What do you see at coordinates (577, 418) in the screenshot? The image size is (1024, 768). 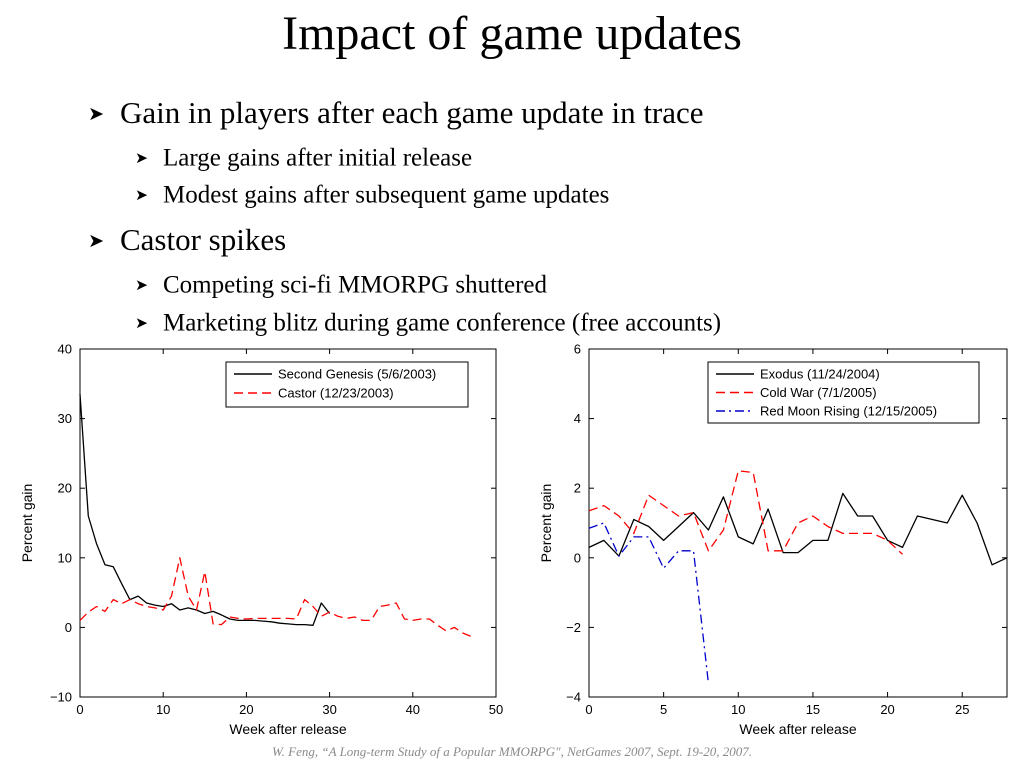 I see `y-tick-label: 4` at bounding box center [577, 418].